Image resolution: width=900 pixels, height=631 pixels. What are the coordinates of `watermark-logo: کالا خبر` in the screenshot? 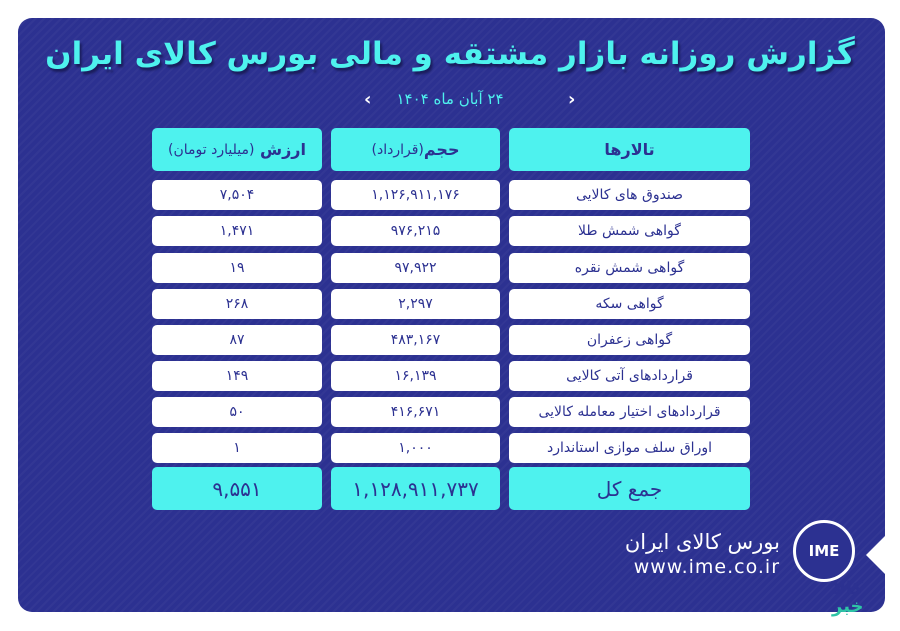 It's located at (848, 598).